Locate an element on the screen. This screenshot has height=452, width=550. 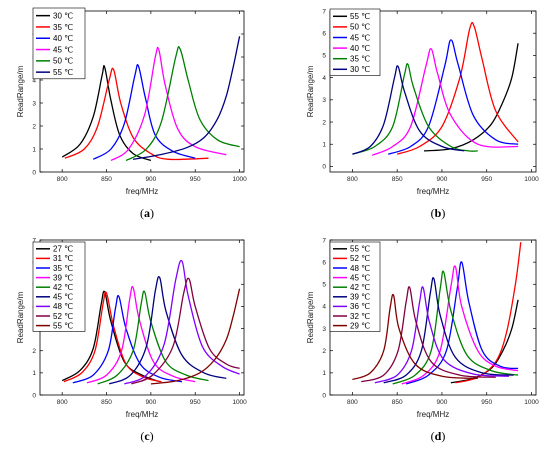
panel-caption: (c) is located at coordinates (146, 436).